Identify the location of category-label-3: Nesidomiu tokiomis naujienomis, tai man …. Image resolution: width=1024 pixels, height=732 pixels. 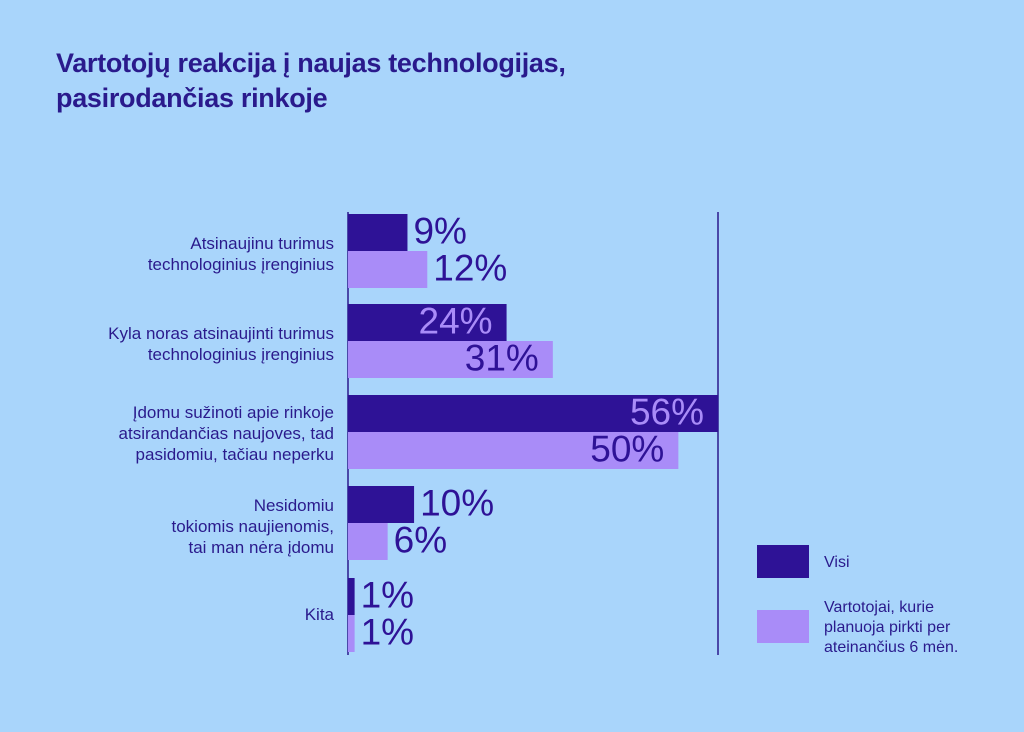
(252, 526).